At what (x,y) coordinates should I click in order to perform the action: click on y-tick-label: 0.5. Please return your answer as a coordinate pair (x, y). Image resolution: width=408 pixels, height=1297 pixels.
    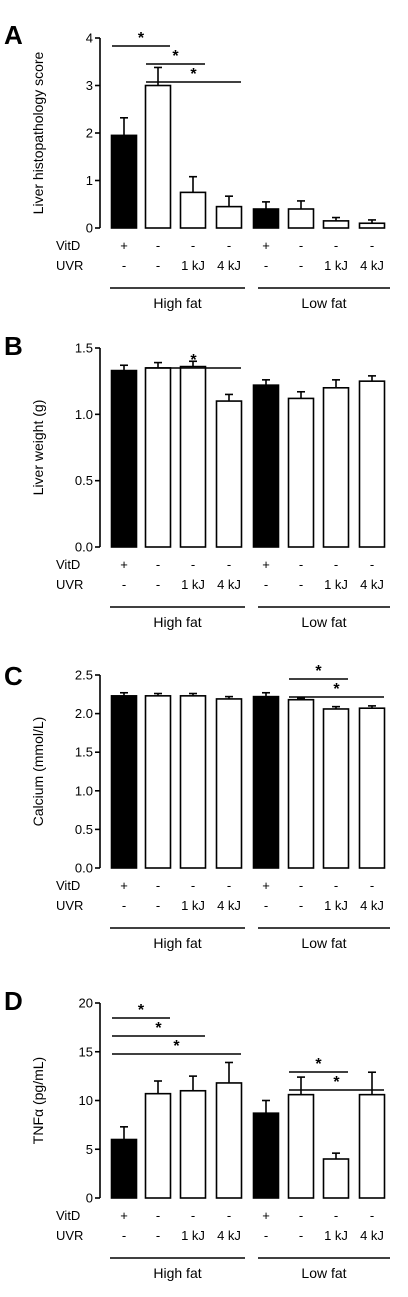
    Looking at the image, I should click on (84, 480).